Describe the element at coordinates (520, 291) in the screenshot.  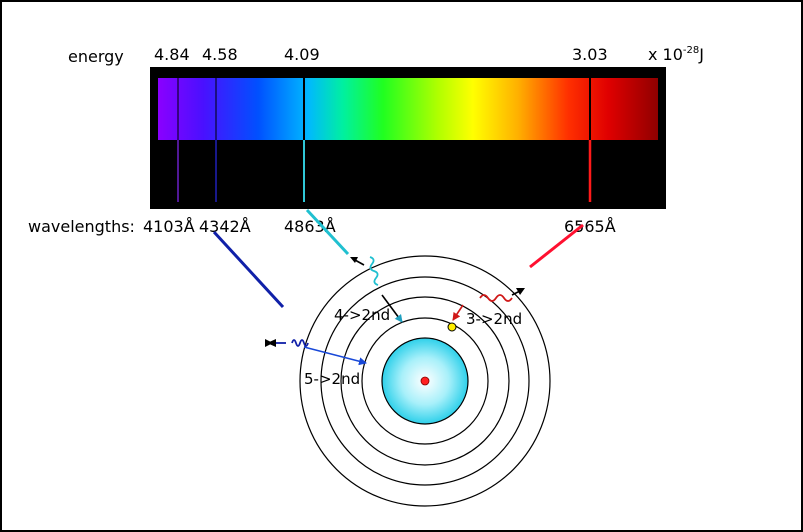
I see `photon-arrowhead-red` at that location.